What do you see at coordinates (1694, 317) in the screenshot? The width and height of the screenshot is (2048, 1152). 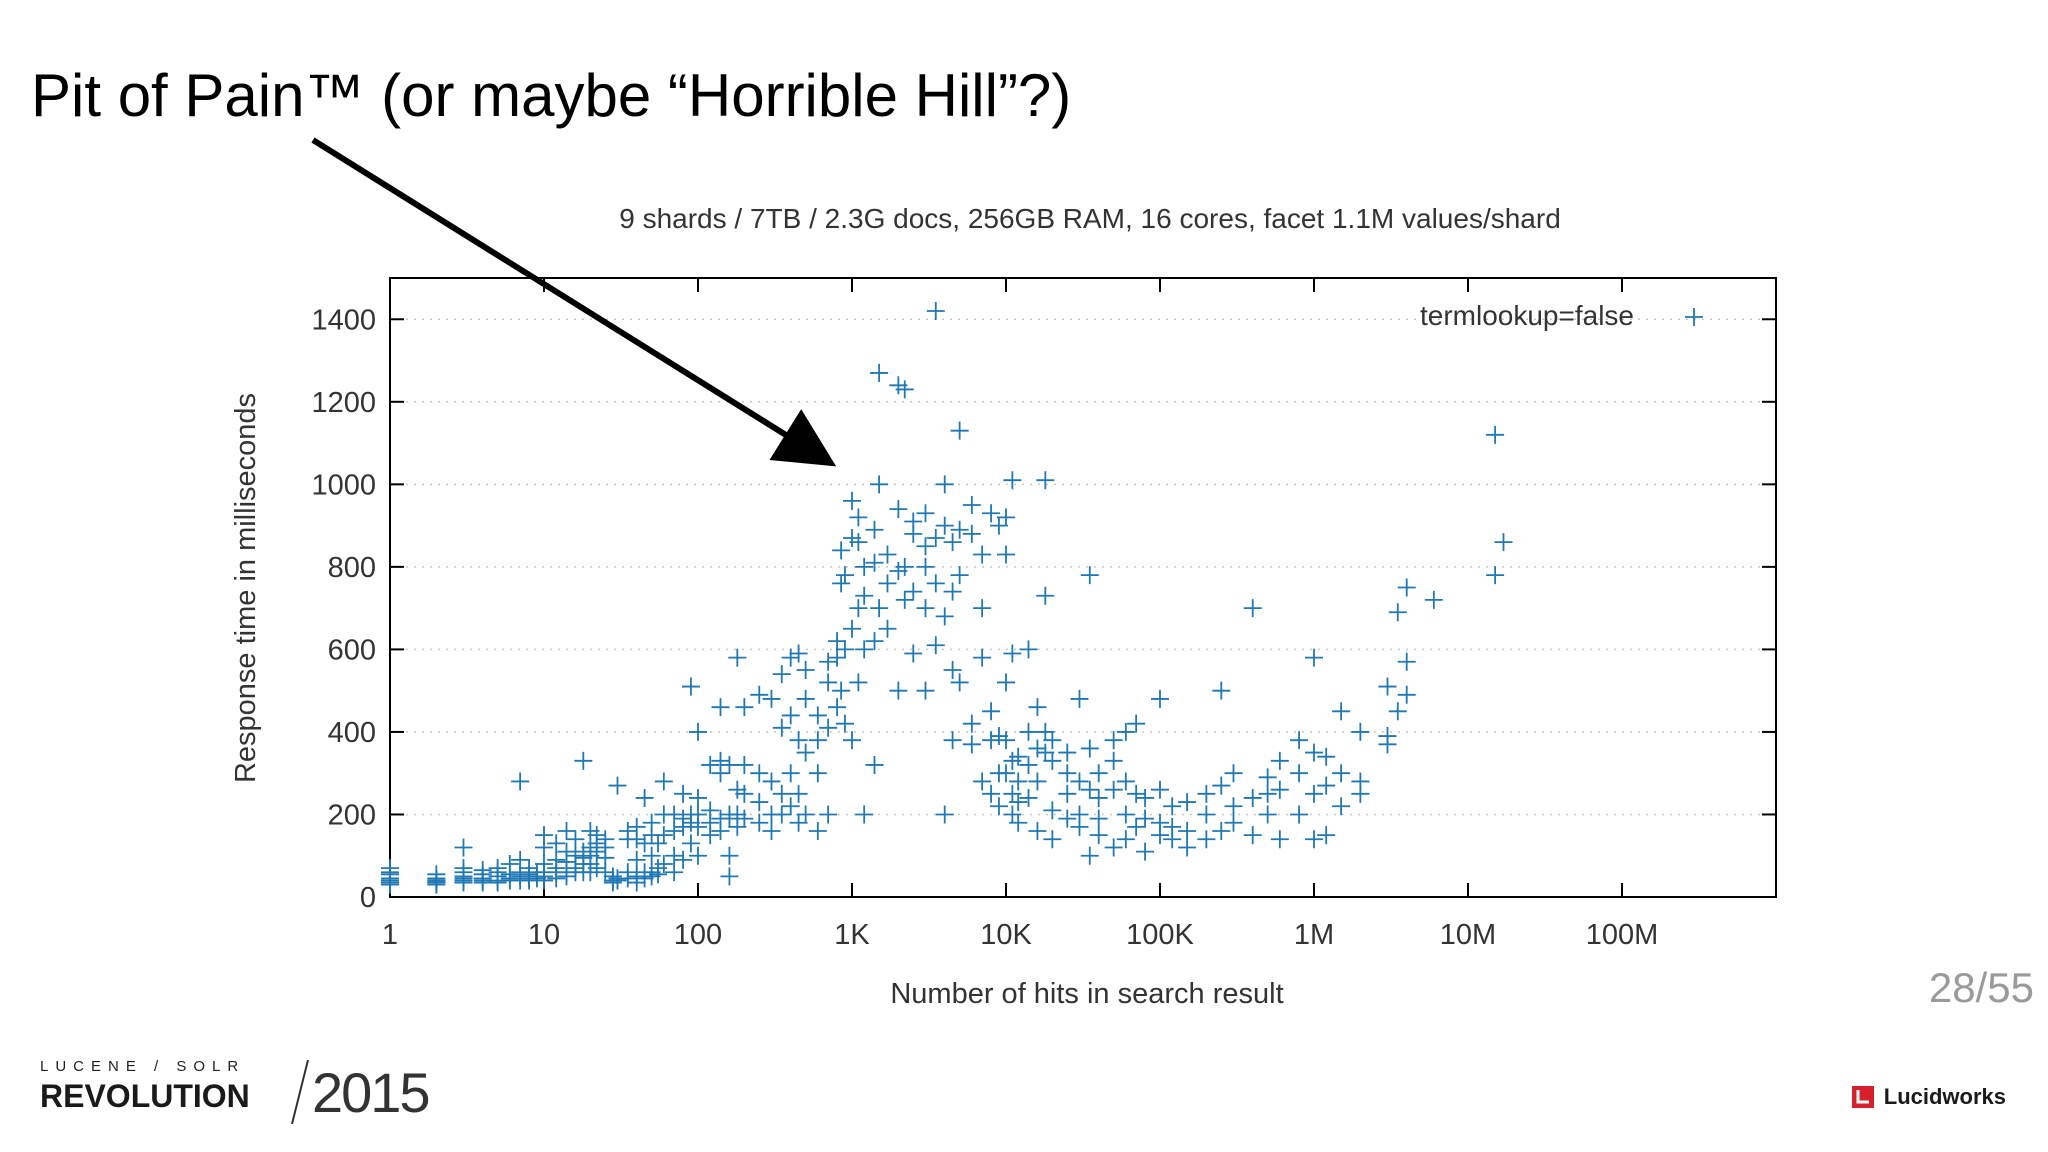 I see `legend-marker` at bounding box center [1694, 317].